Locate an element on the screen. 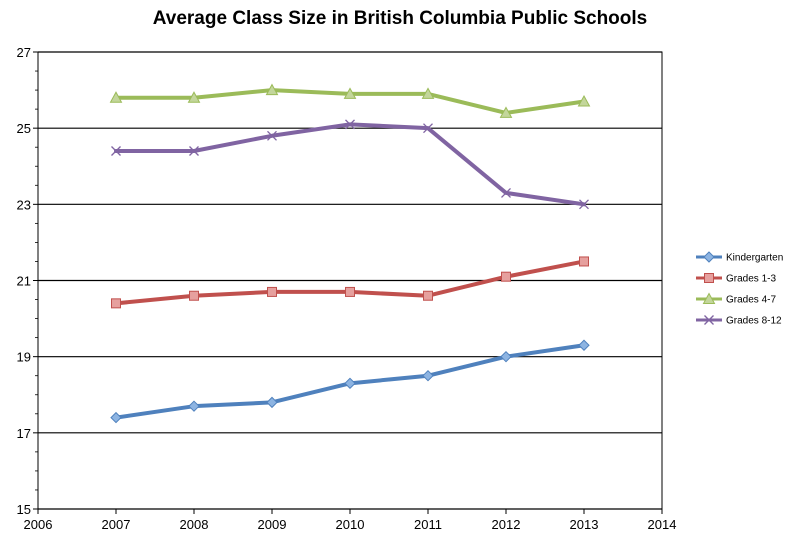  data-point-grades-1-3-2011 is located at coordinates (428, 295).